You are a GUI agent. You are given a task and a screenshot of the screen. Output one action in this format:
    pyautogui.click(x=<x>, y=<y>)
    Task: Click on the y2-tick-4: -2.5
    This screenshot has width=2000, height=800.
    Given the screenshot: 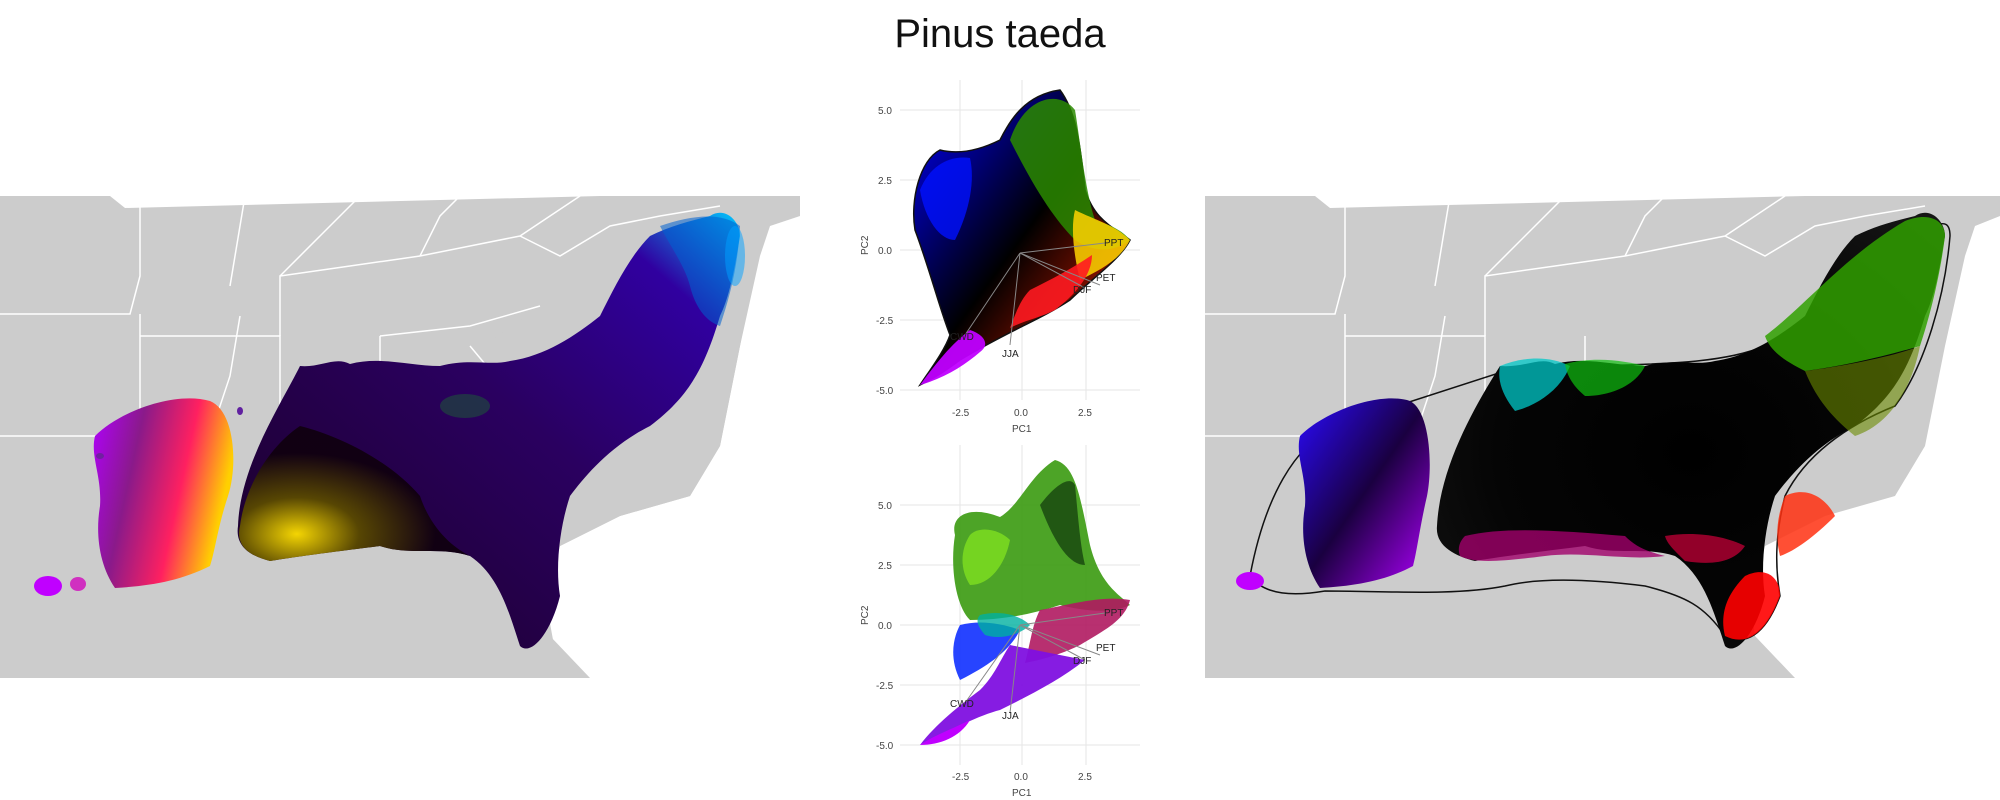 What is the action you would take?
    pyautogui.click(x=885, y=686)
    